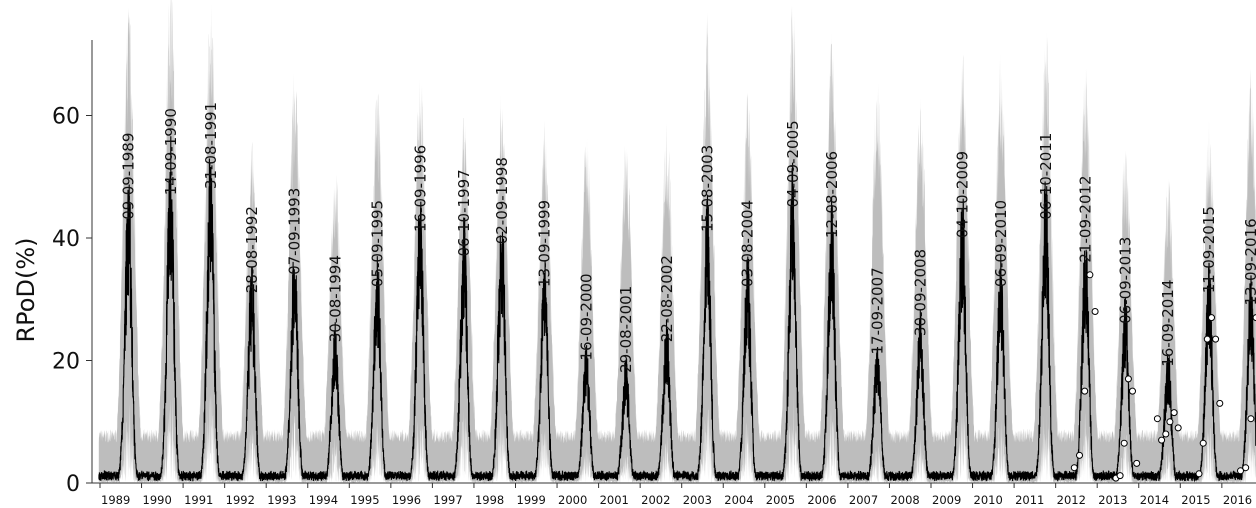 The image size is (1256, 508). Describe the element at coordinates (1237, 500) in the screenshot. I see `x-tick-label: 2016` at that location.